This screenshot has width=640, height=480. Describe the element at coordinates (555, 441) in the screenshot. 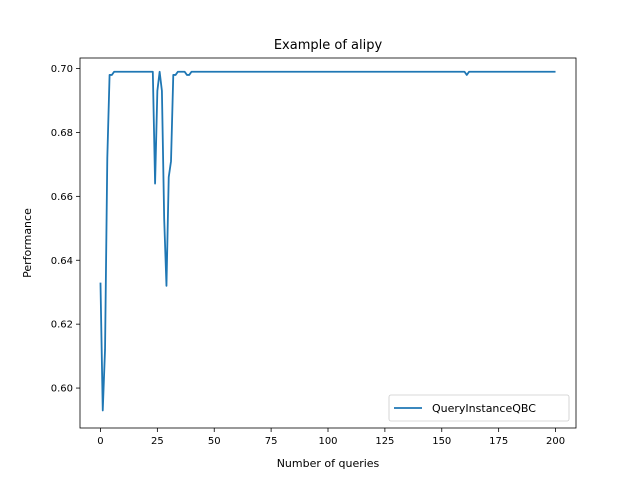

I see `x-tick-label: 200` at that location.